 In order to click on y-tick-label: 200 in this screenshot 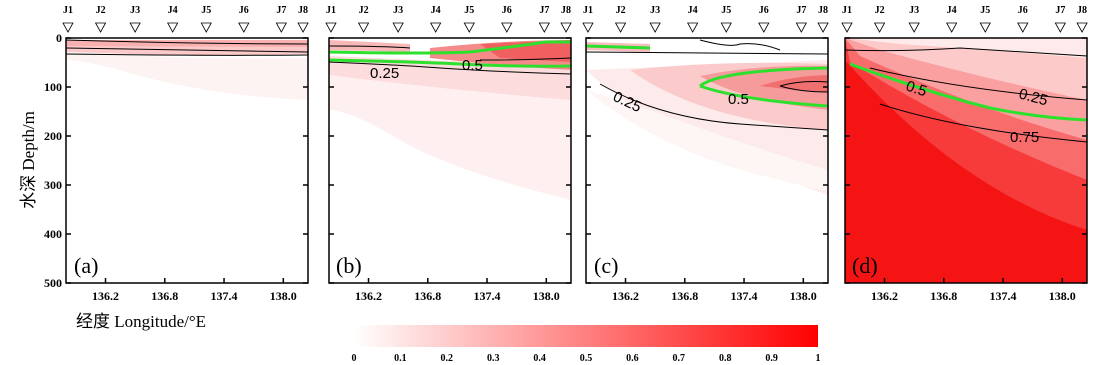, I will do `click(53, 136)`.